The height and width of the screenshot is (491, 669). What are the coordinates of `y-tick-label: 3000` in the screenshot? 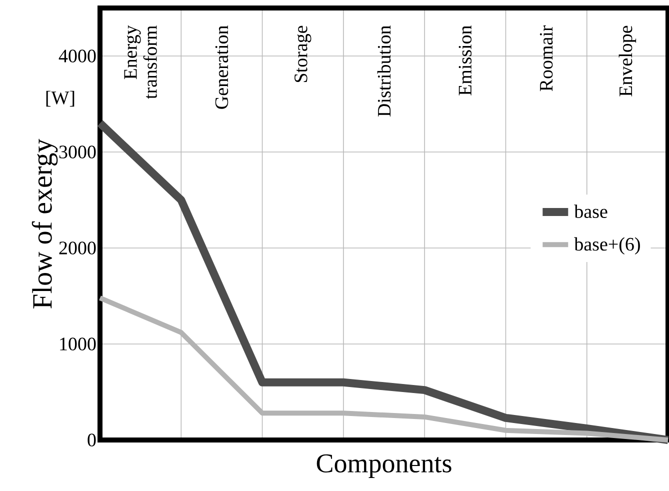 It's located at (77, 152).